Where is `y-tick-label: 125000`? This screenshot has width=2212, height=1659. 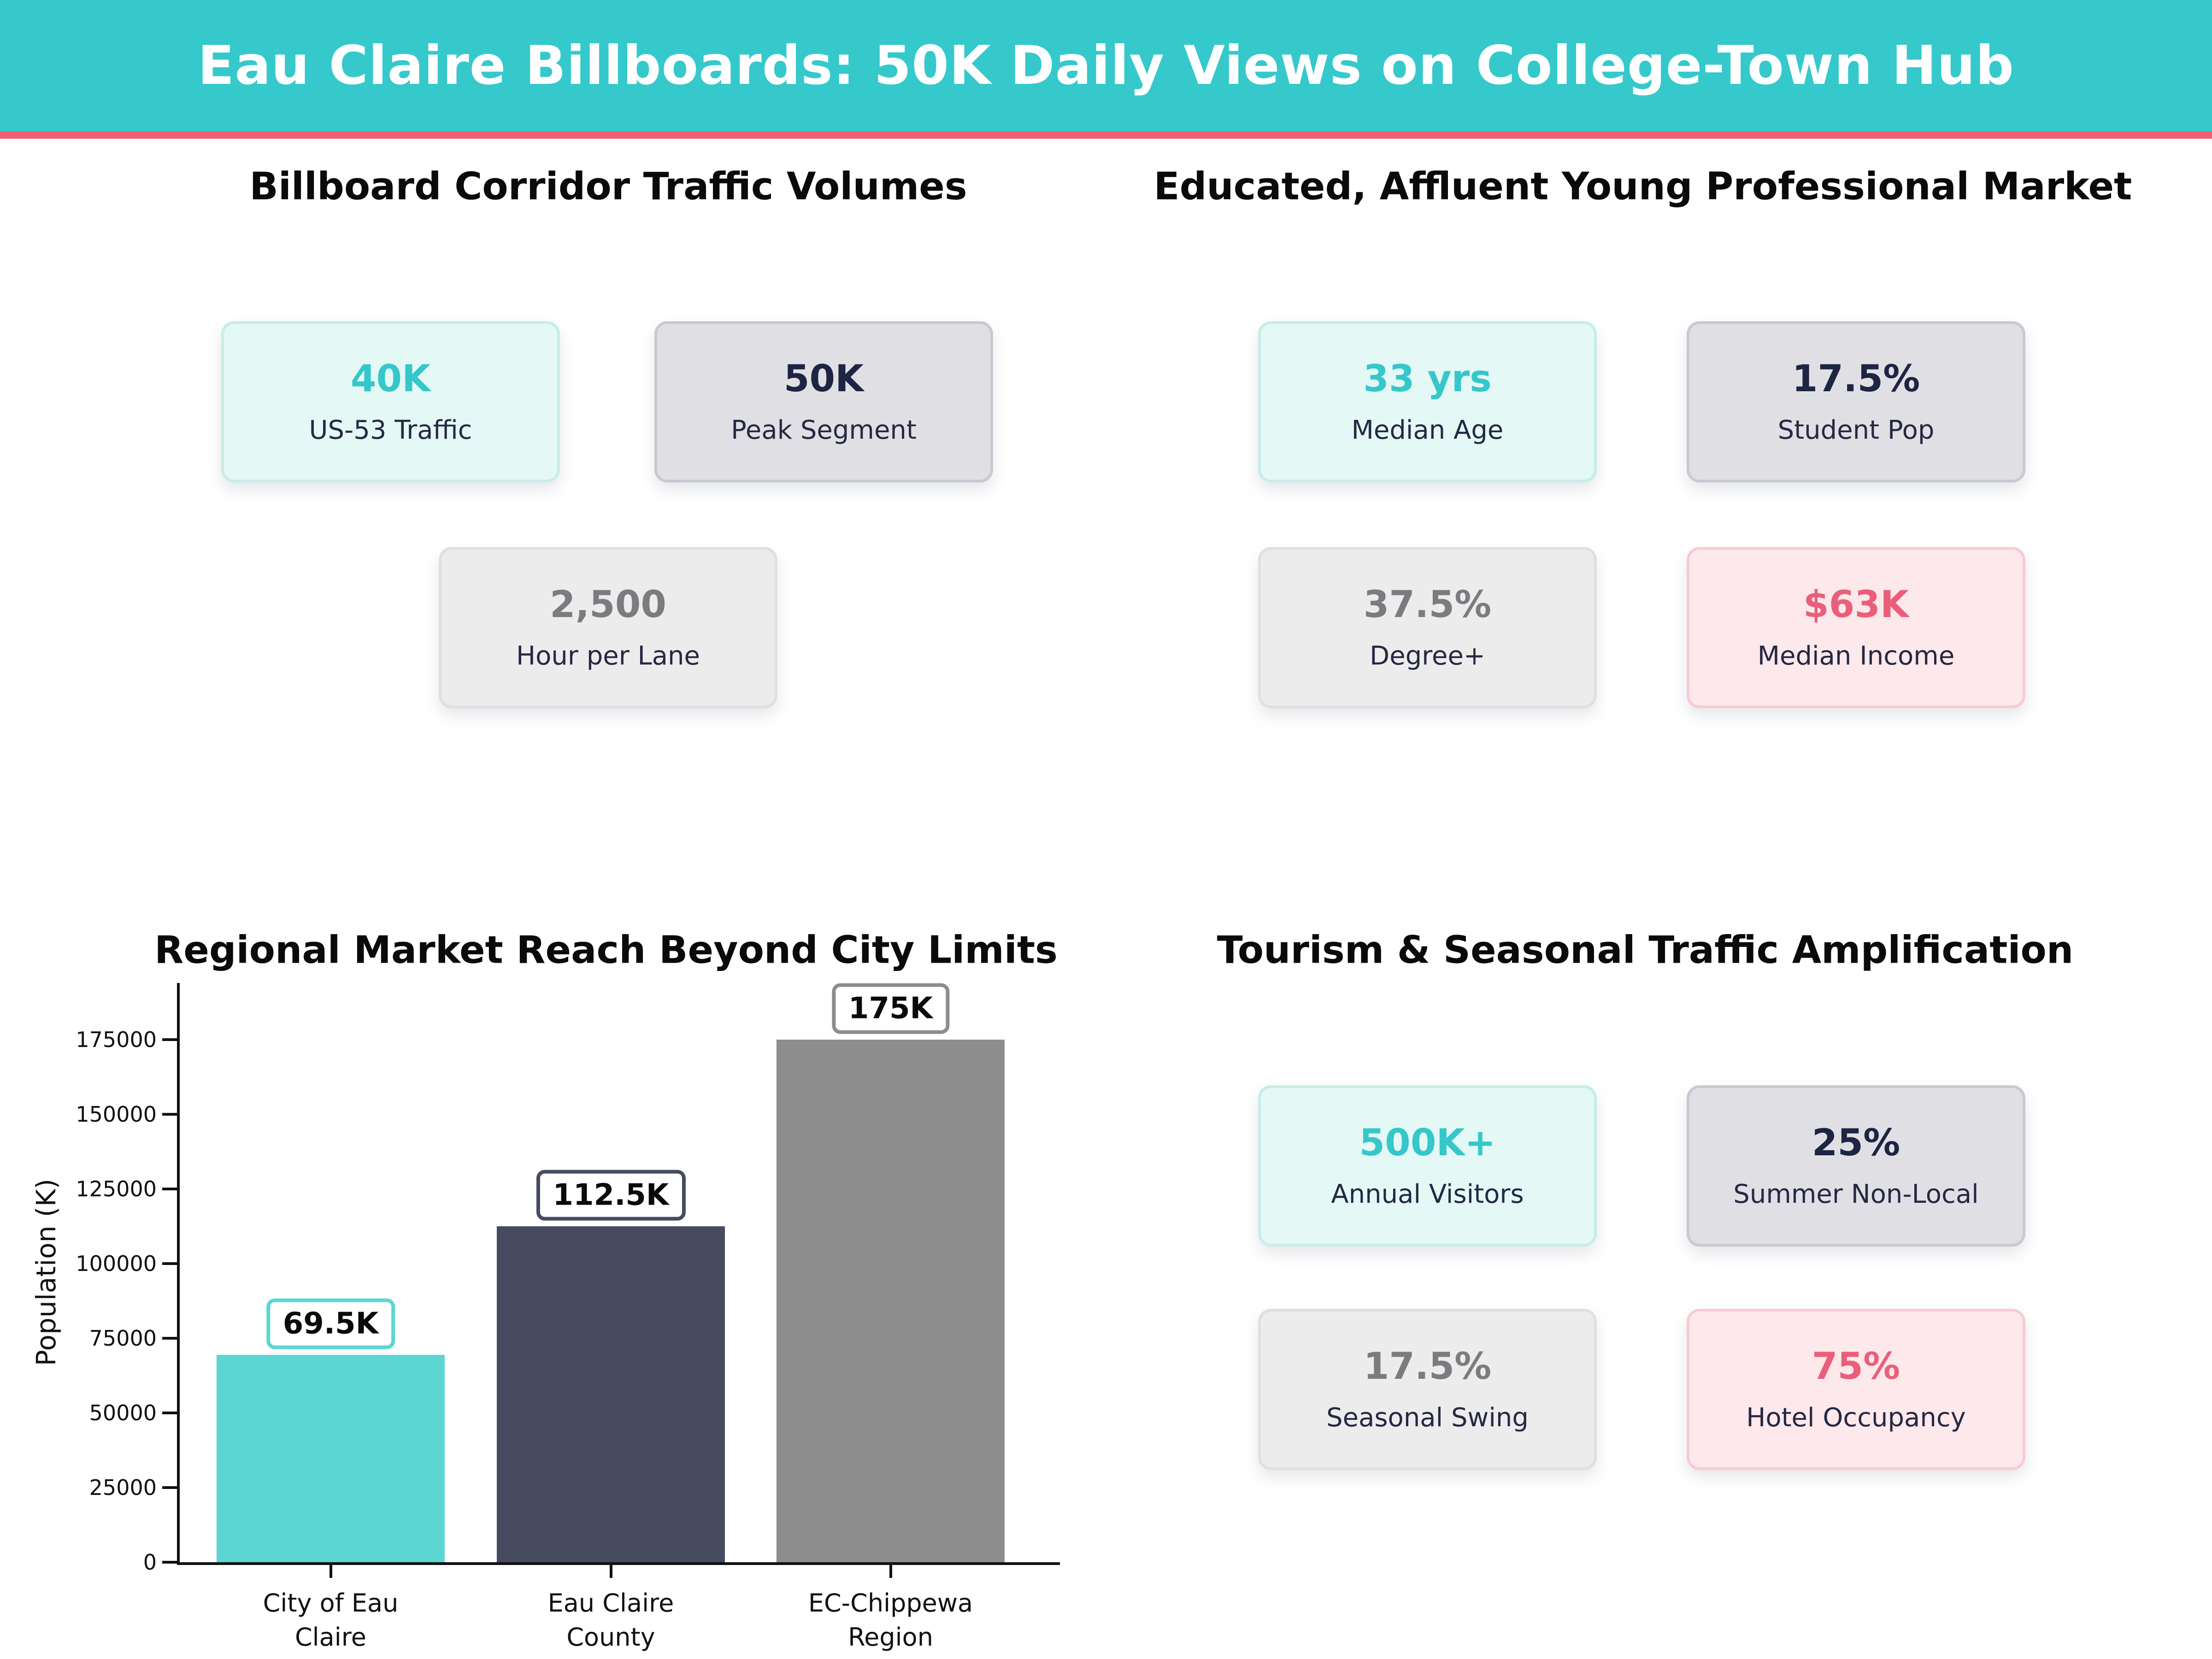 y-tick-label: 125000 is located at coordinates (116, 1189).